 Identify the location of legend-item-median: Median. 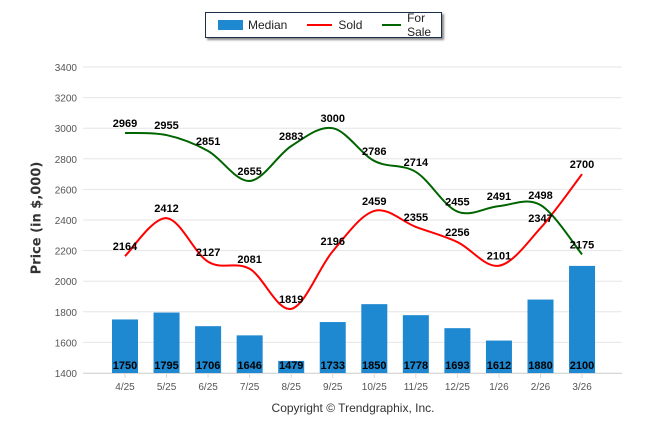
(252, 25).